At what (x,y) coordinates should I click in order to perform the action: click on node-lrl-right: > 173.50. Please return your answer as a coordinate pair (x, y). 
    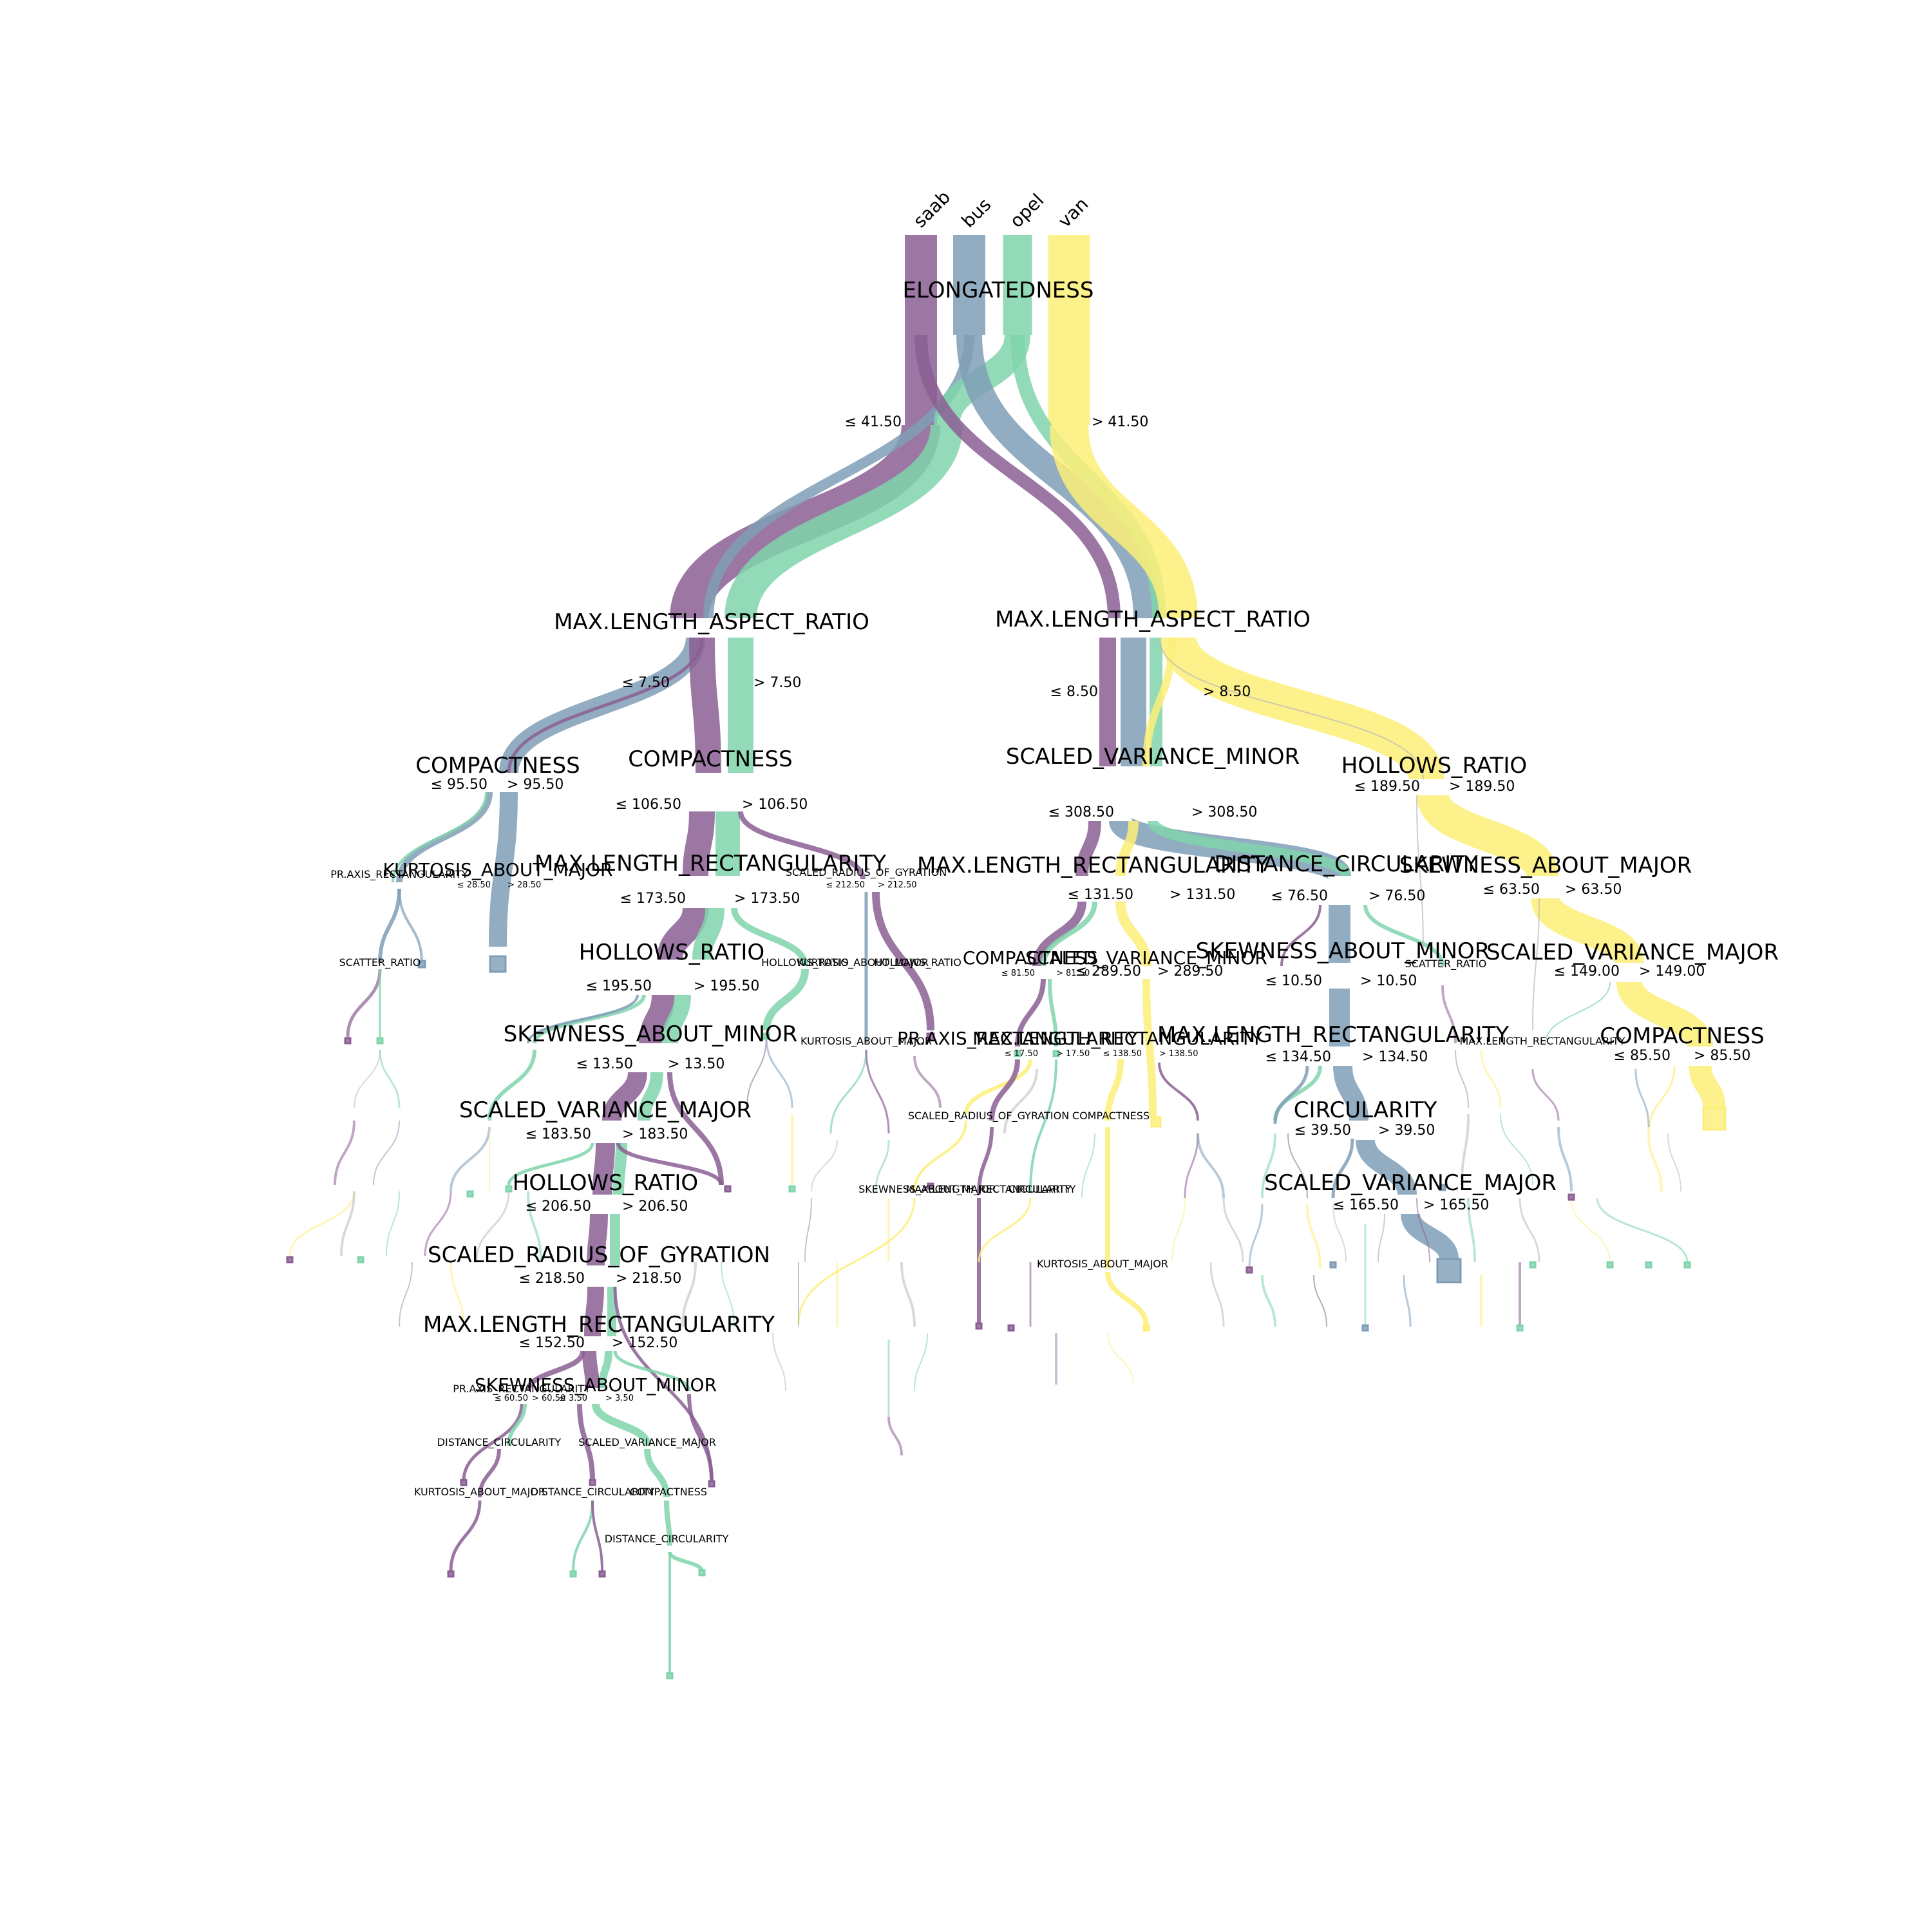
    Looking at the image, I should click on (767, 899).